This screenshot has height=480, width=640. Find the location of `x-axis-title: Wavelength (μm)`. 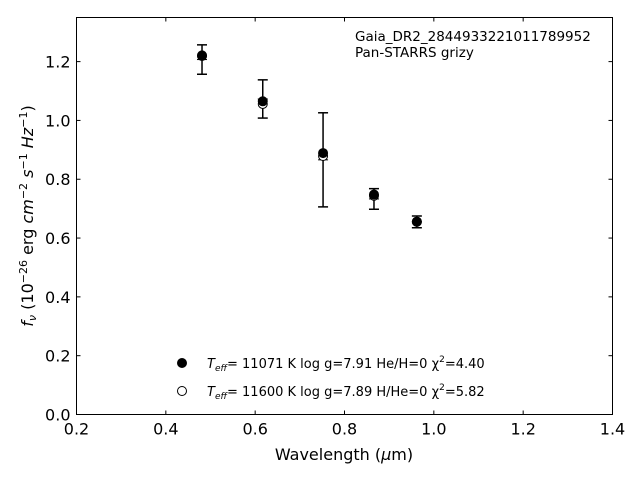

x-axis-title: Wavelength (μm) is located at coordinates (344, 454).